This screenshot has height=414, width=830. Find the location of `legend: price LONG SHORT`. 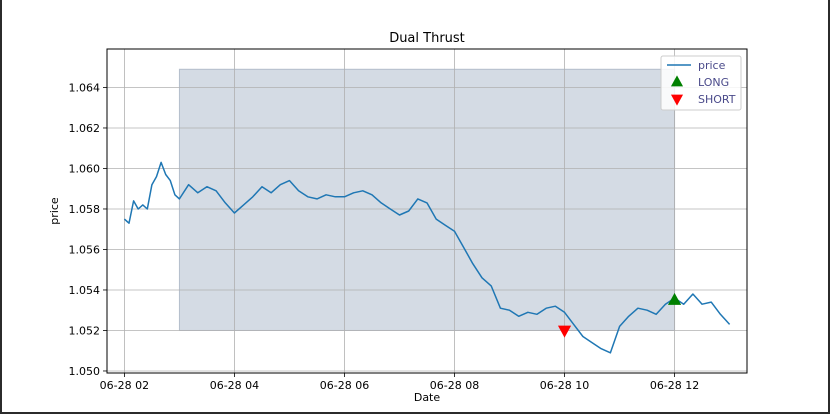

legend: price LONG SHORT is located at coordinates (701, 83).